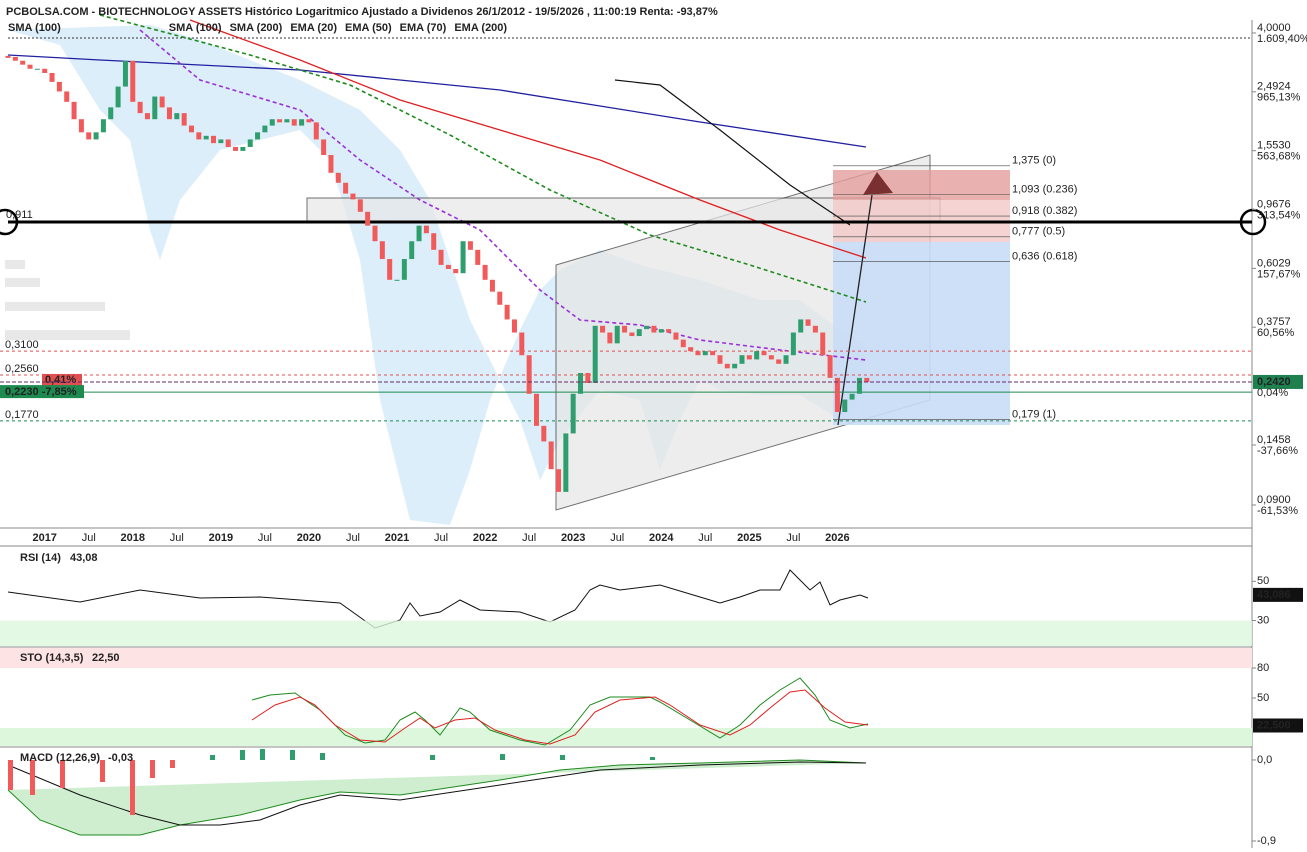 The height and width of the screenshot is (852, 1307). I want to click on level-label: 0,2230 -7,85%, so click(41, 392).